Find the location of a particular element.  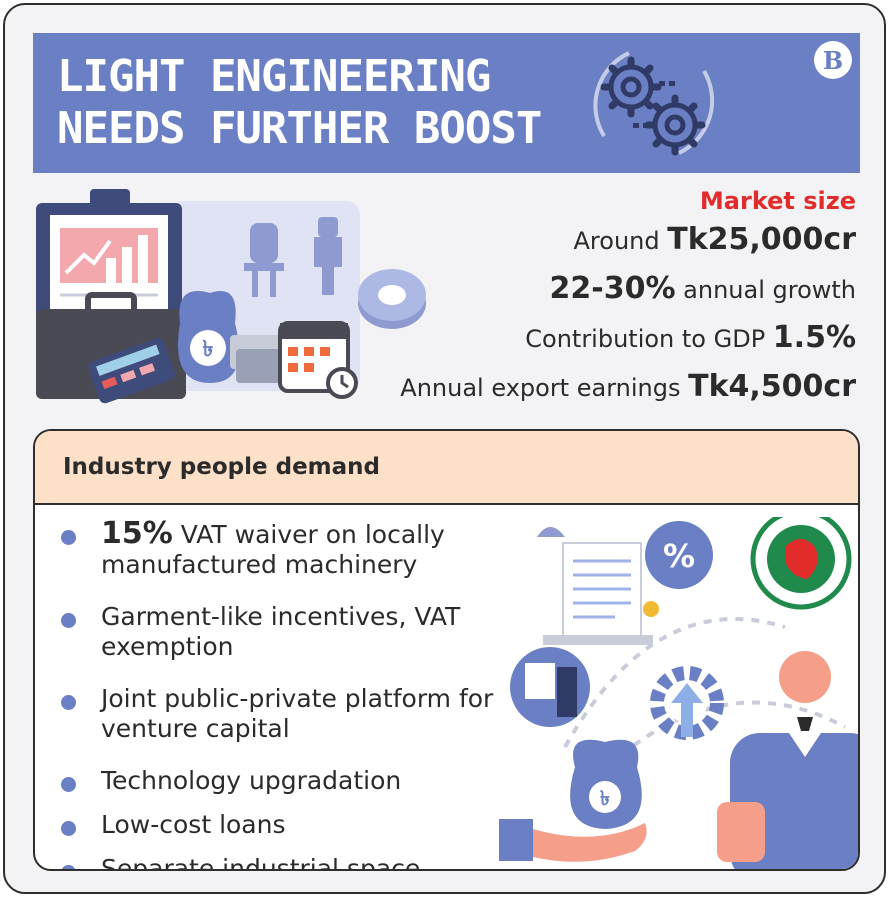

clock-icon is located at coordinates (342, 383).